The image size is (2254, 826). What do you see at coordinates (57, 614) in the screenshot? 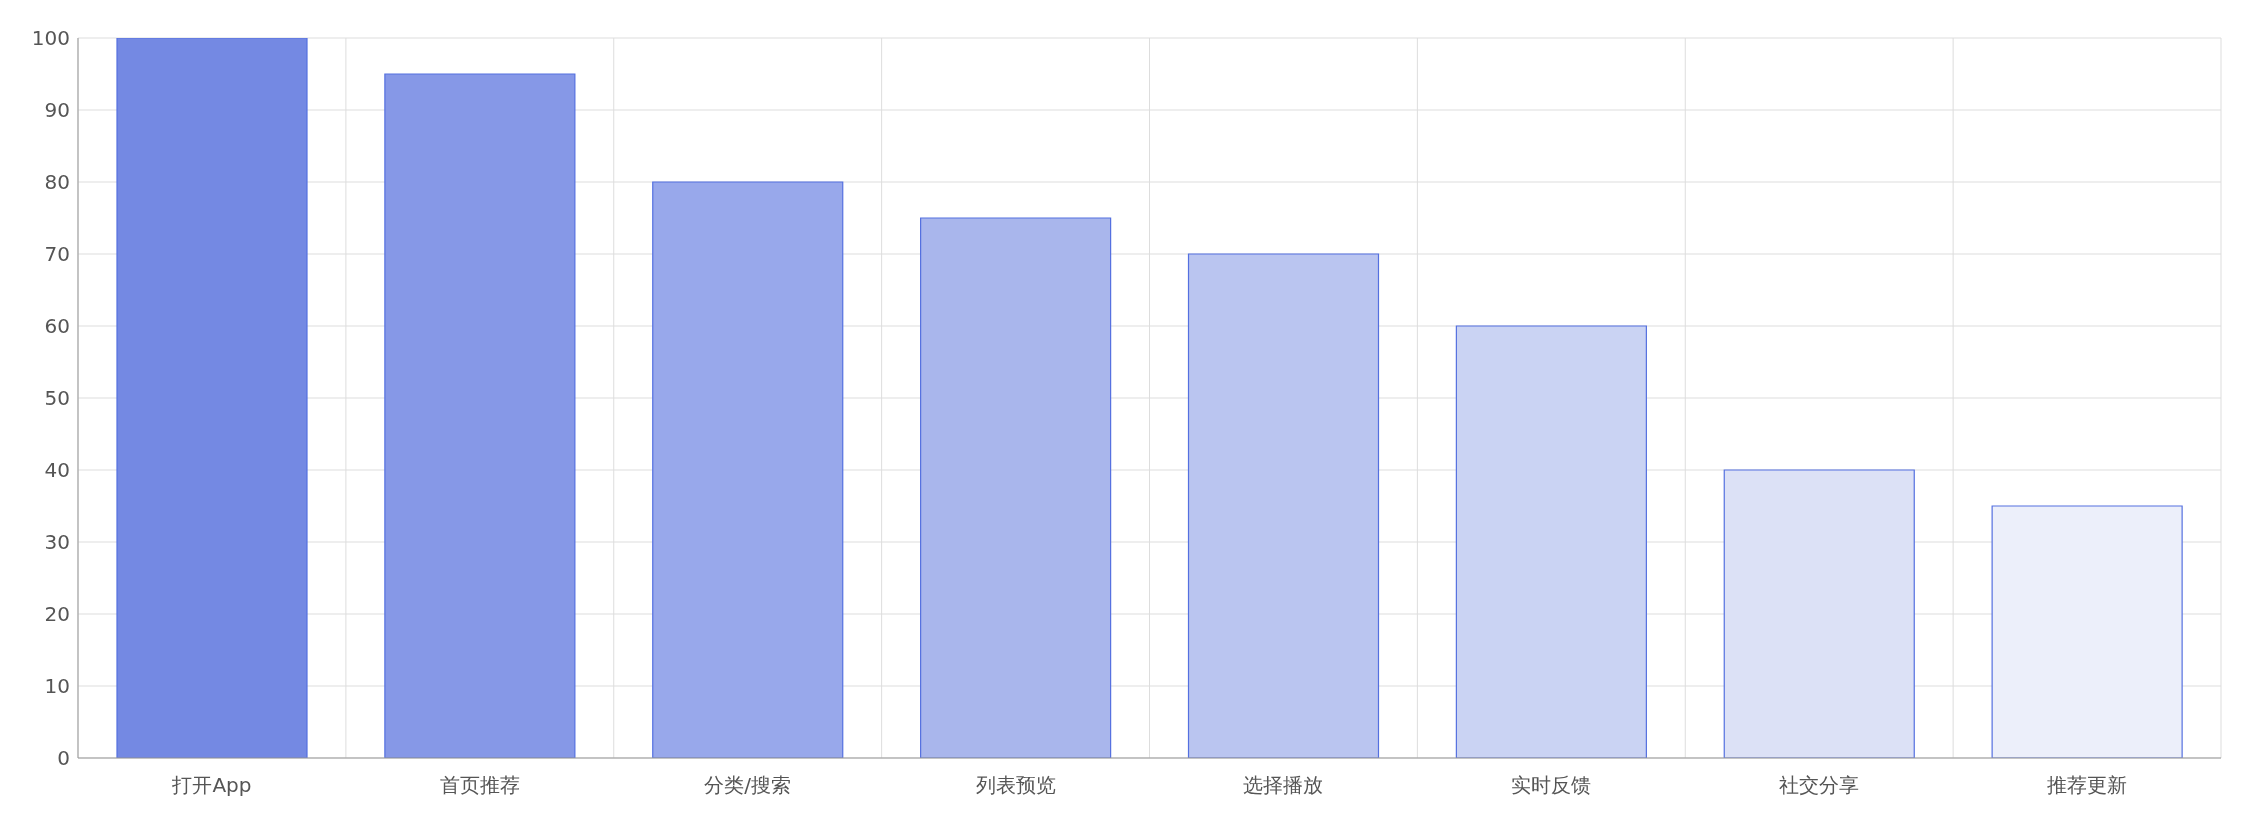
I see `y-tick-label: 20` at bounding box center [57, 614].